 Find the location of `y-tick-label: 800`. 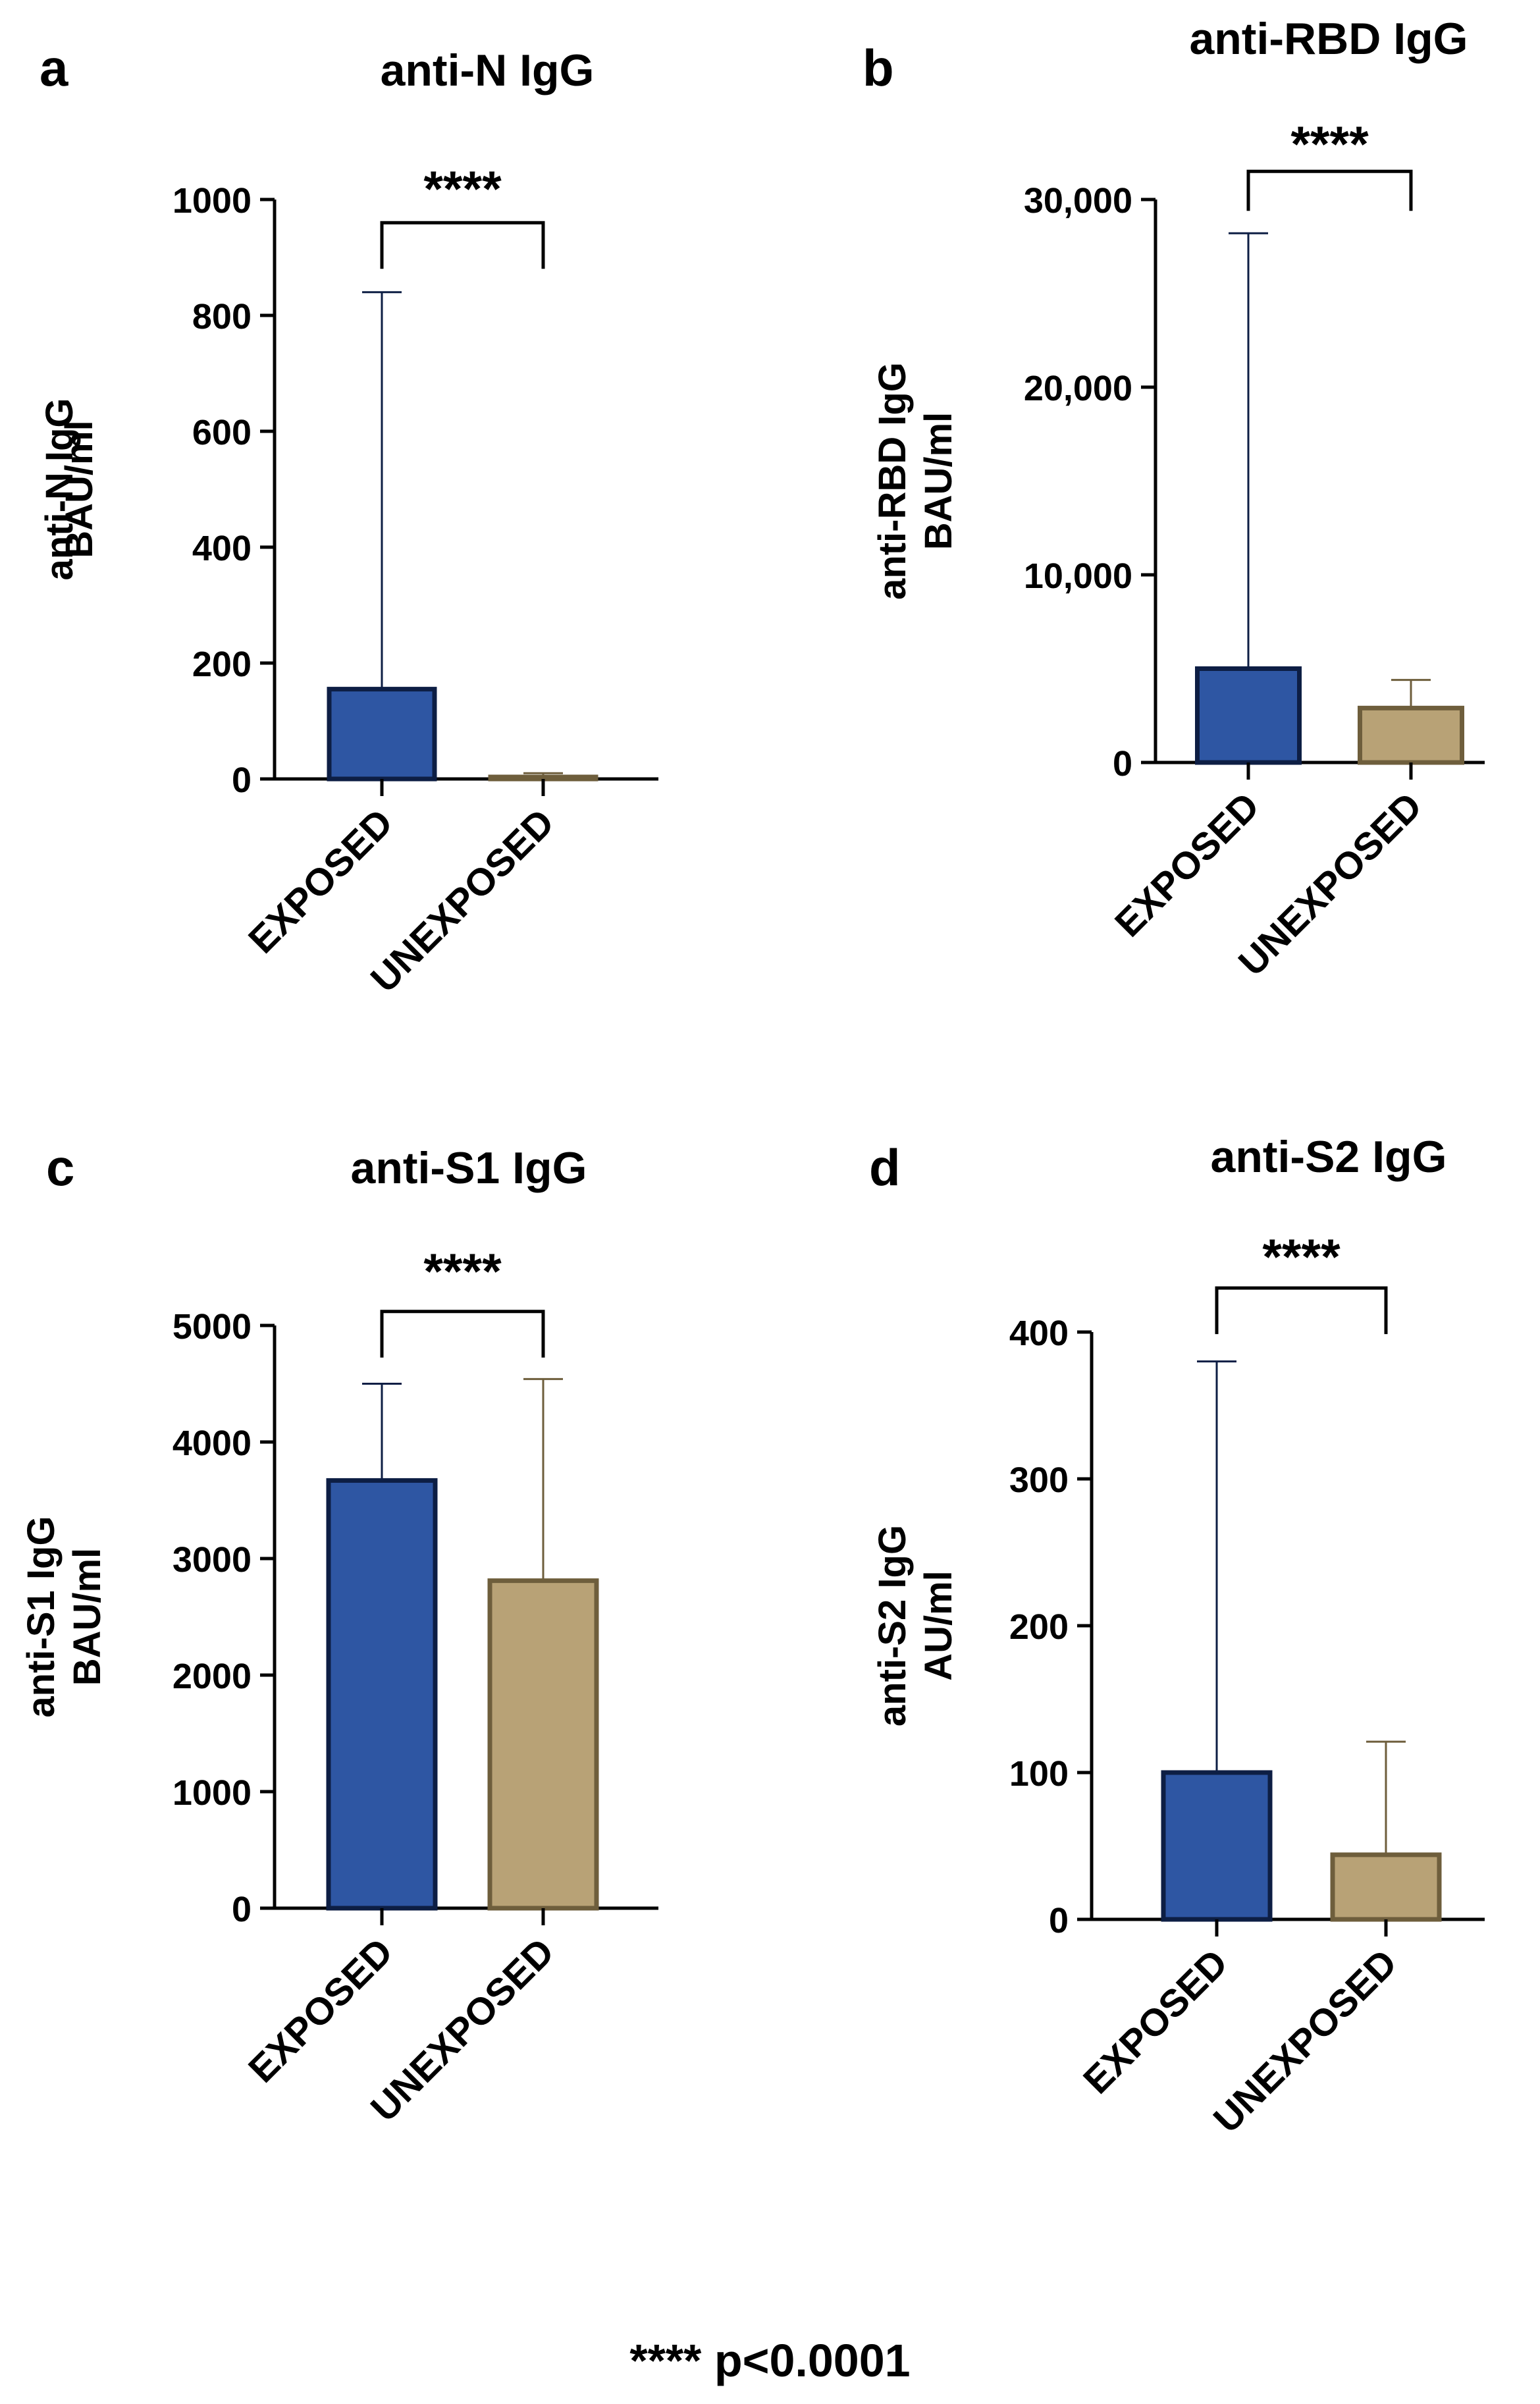

y-tick-label: 800 is located at coordinates (222, 316).